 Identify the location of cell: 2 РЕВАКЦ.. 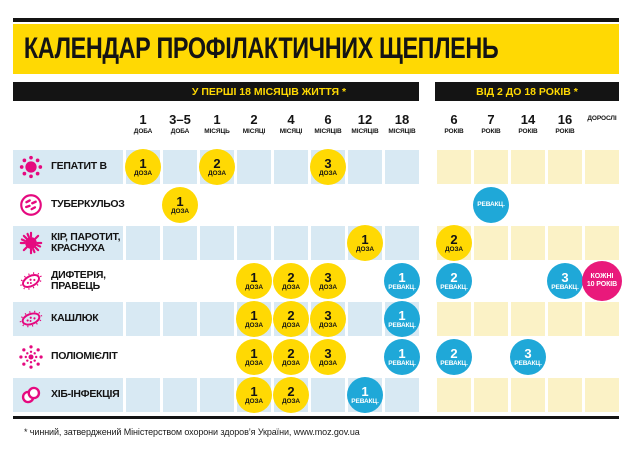
(454, 357).